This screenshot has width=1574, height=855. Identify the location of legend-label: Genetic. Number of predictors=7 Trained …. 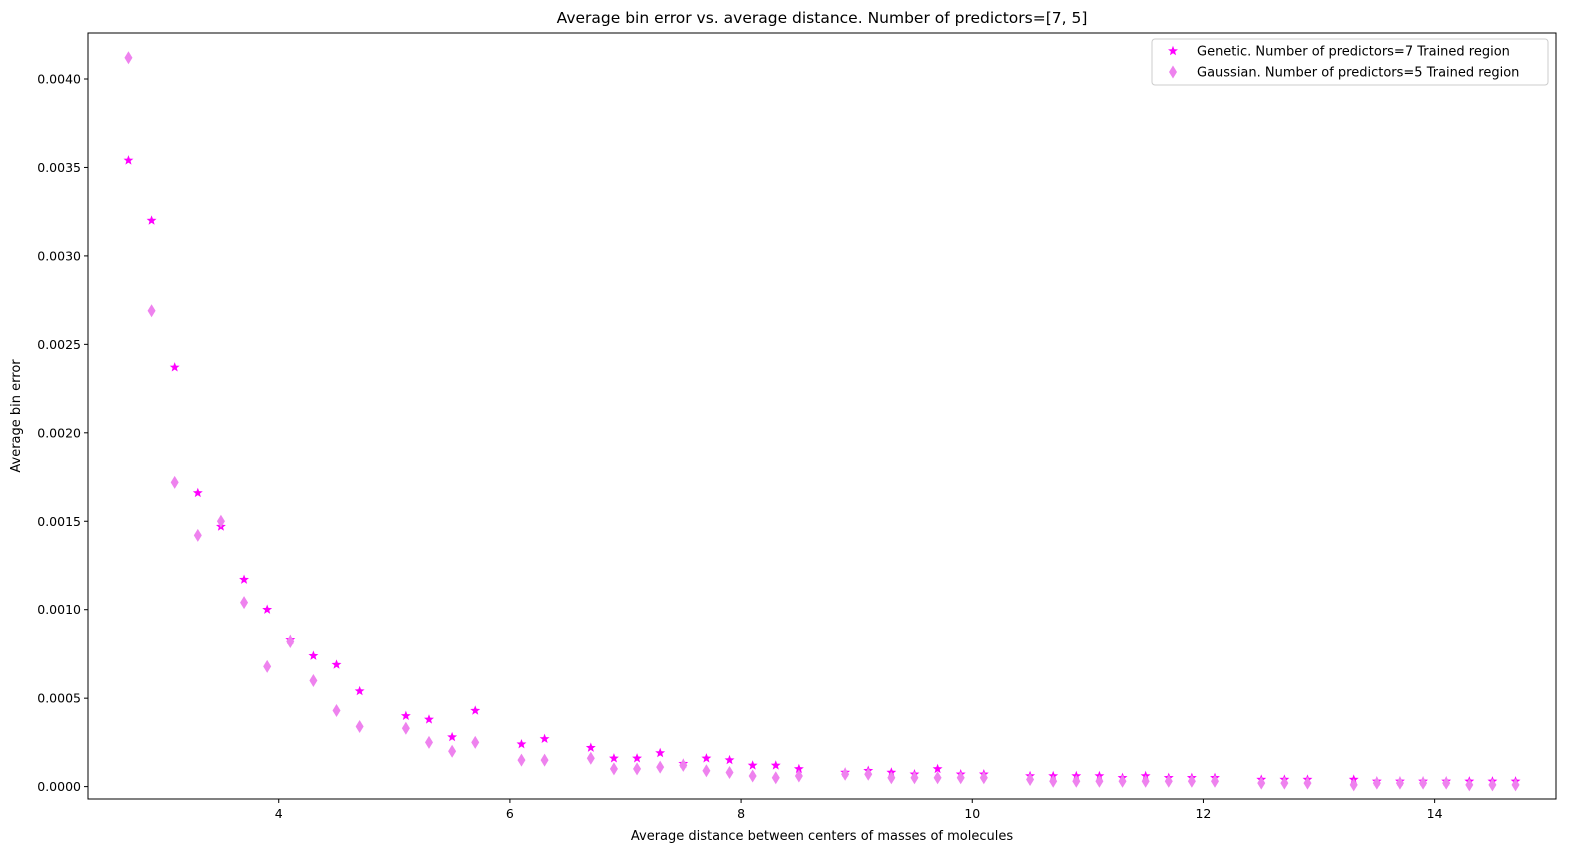
(1353, 52).